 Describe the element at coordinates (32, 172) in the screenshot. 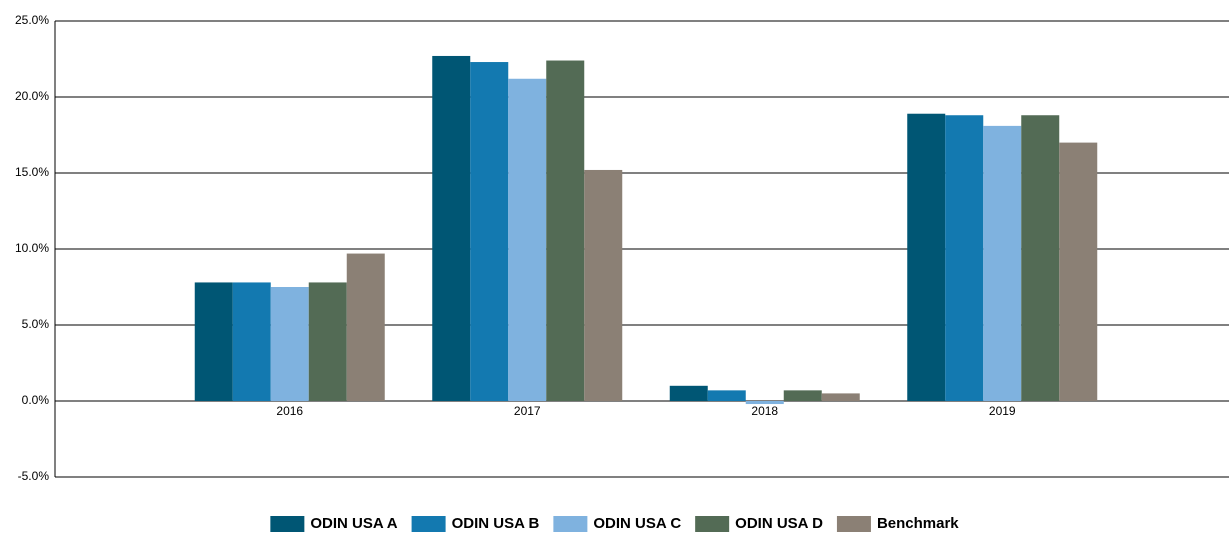

I see `y-tick-label: 15.0%` at that location.